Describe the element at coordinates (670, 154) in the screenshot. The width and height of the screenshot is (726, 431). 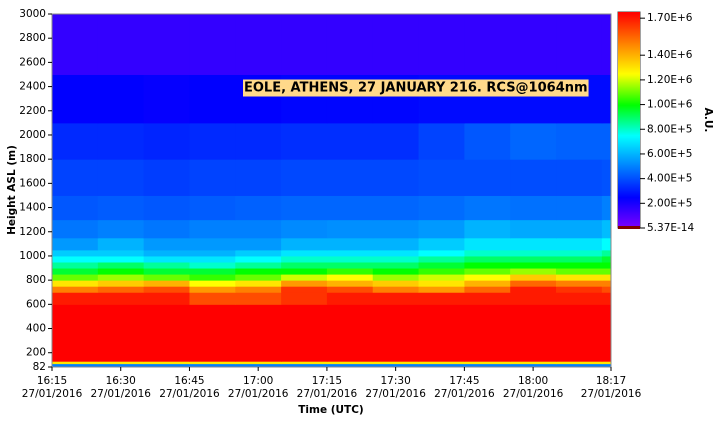
I see `colorbar-tick-label: 6.00E+5` at that location.